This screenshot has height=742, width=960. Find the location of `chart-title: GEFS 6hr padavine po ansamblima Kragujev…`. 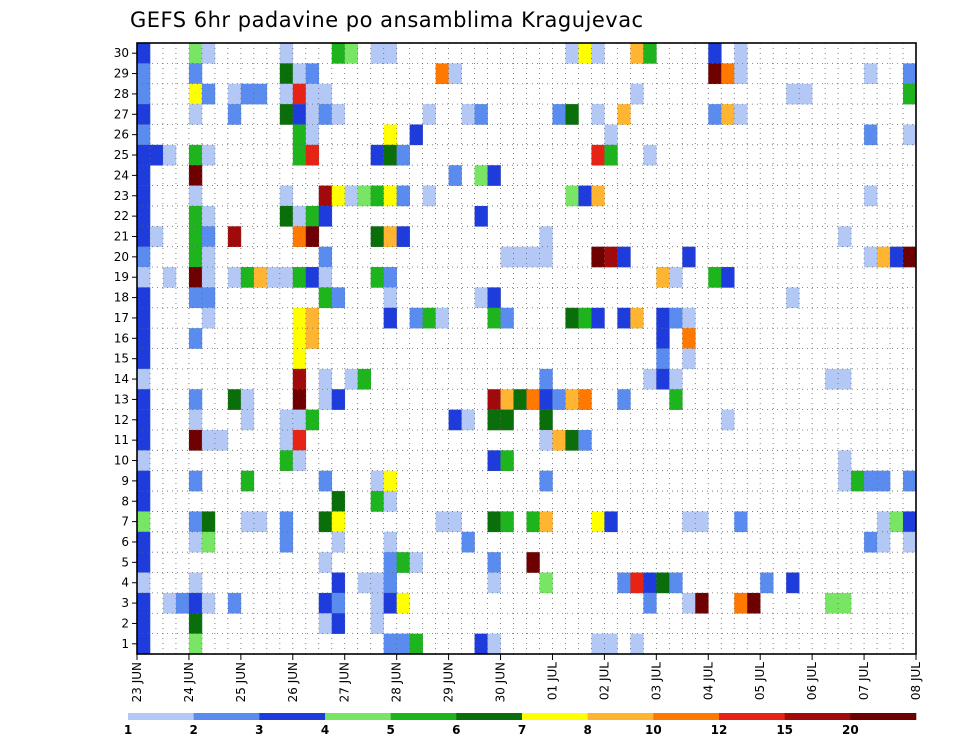

chart-title: GEFS 6hr padavine po ansamblima Kragujev… is located at coordinates (387, 20).